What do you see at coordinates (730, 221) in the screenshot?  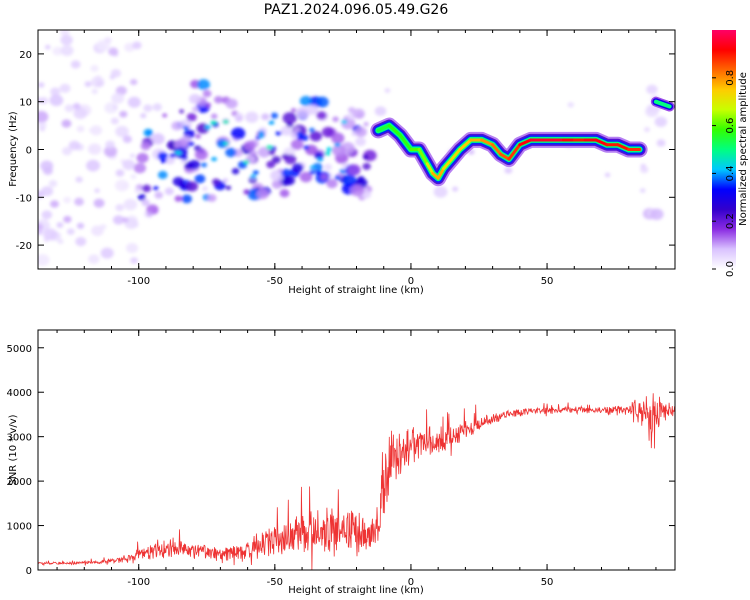 I see `colorbar-tick-label: 0.2` at bounding box center [730, 221].